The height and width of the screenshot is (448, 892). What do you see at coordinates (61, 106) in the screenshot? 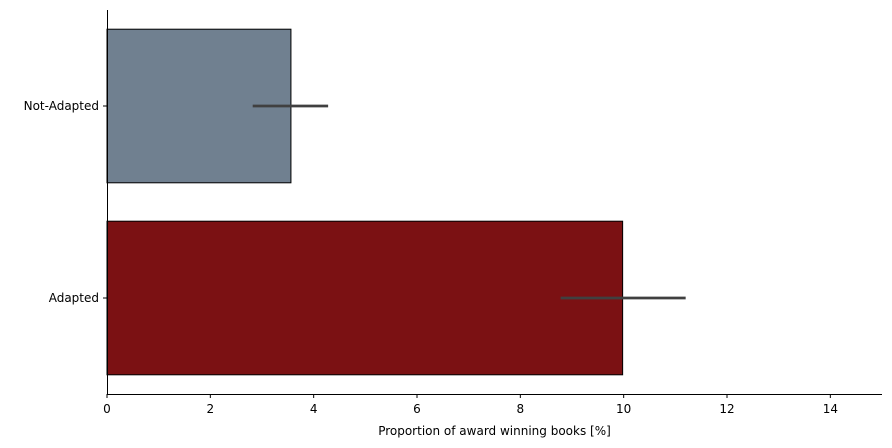
I see `y-category-label-not-adapted: Not-Adapted` at bounding box center [61, 106].